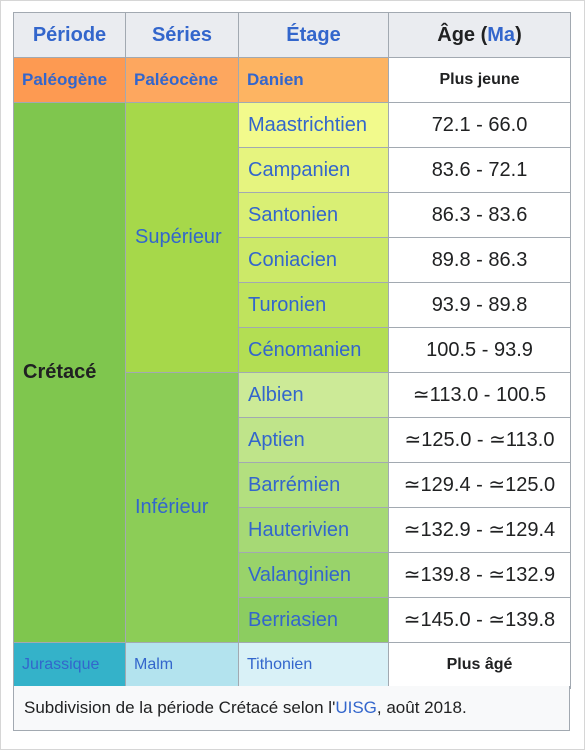 The image size is (585, 750). Describe the element at coordinates (176, 80) in the screenshot. I see `paleocene-link: Paléocène` at that location.